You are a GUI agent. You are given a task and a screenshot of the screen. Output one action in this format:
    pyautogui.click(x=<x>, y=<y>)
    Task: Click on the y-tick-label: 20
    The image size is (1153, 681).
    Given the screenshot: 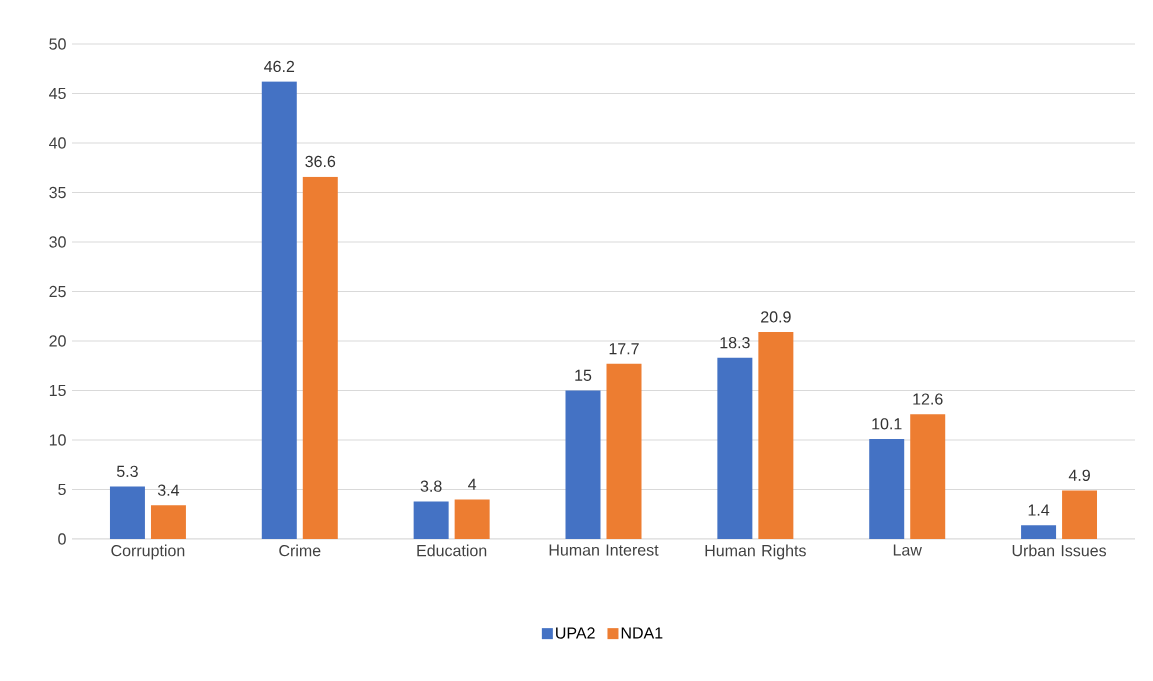 What is the action you would take?
    pyautogui.click(x=57, y=341)
    